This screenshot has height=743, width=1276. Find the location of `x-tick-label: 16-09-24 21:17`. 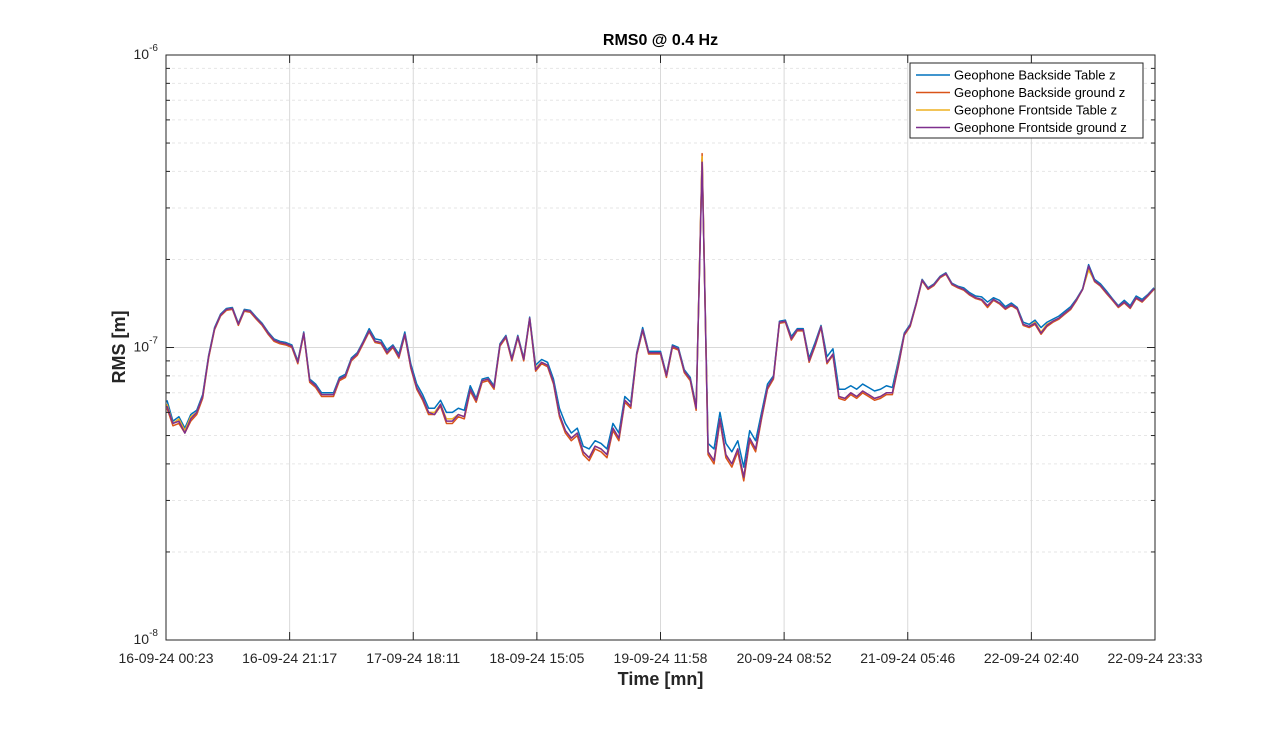

x-tick-label: 16-09-24 21:17 is located at coordinates (289, 658).